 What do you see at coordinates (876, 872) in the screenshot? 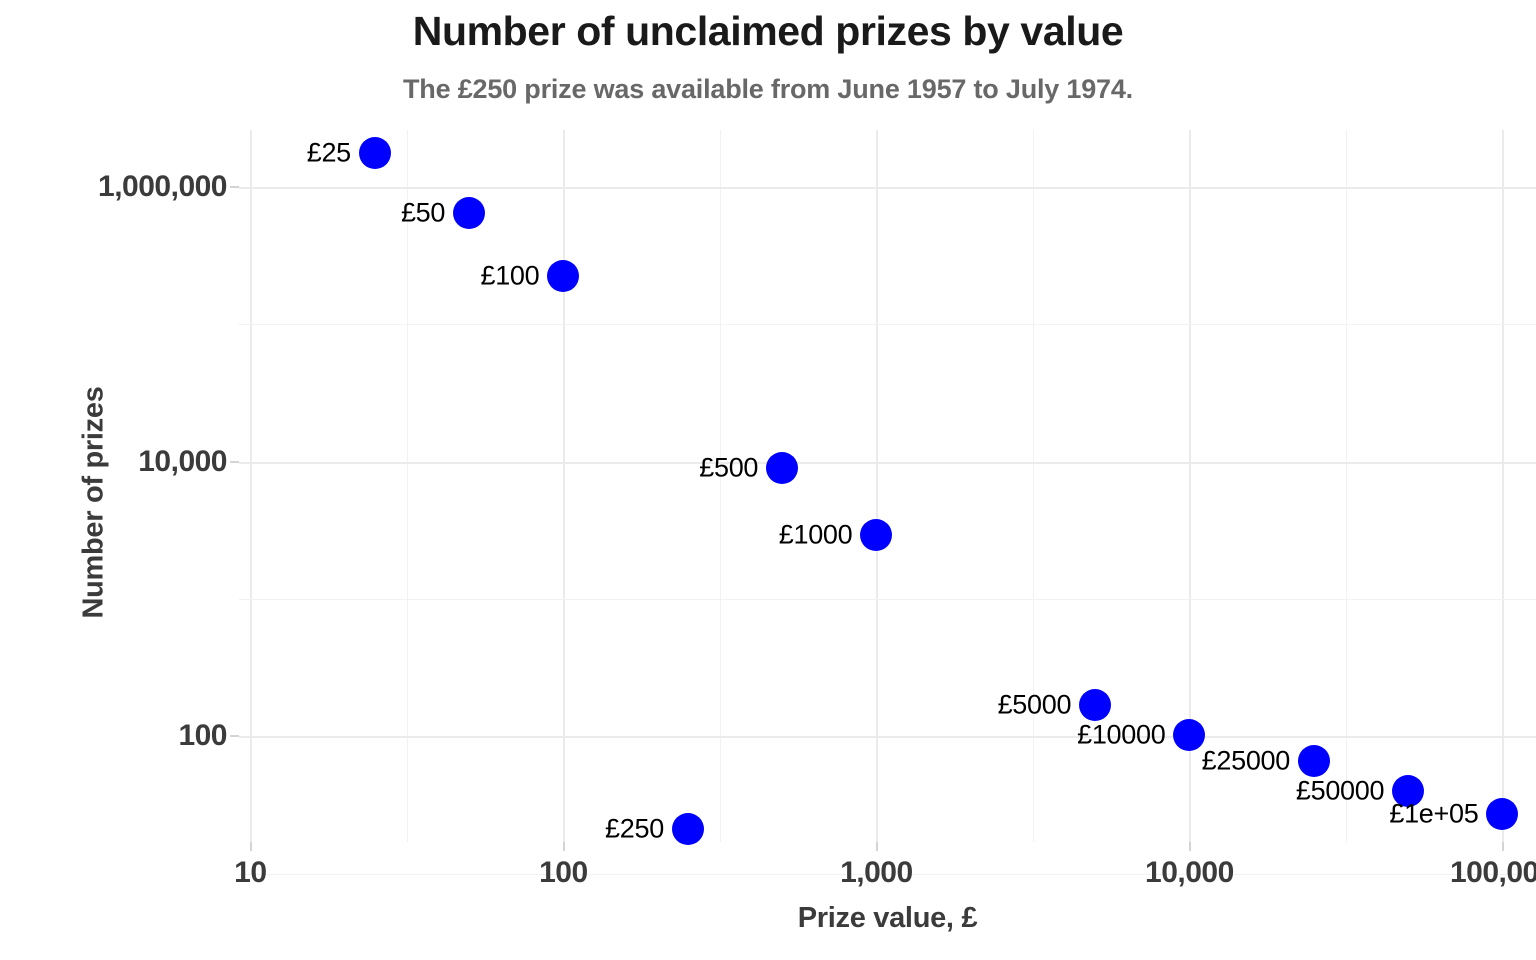
I see `x-axis-tick-label: 1,000` at bounding box center [876, 872].